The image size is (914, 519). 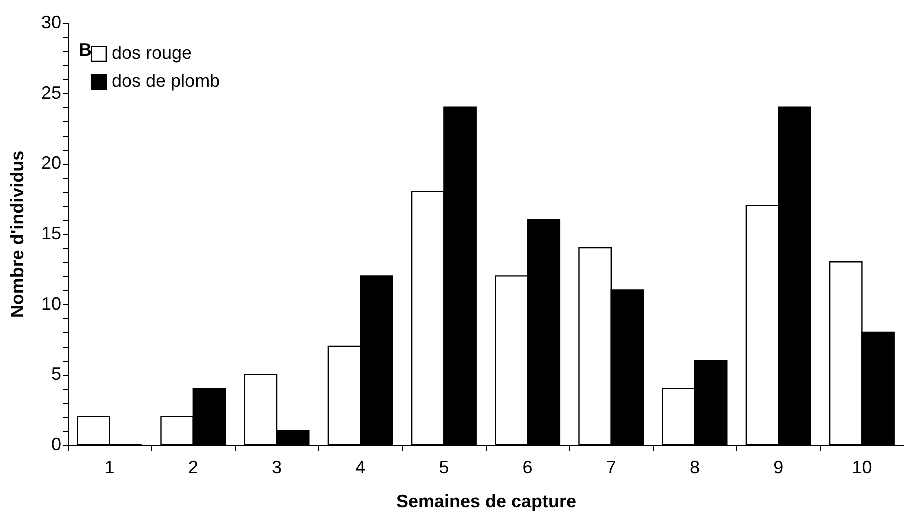 What do you see at coordinates (56, 444) in the screenshot?
I see `y-tick-label: 0` at bounding box center [56, 444].